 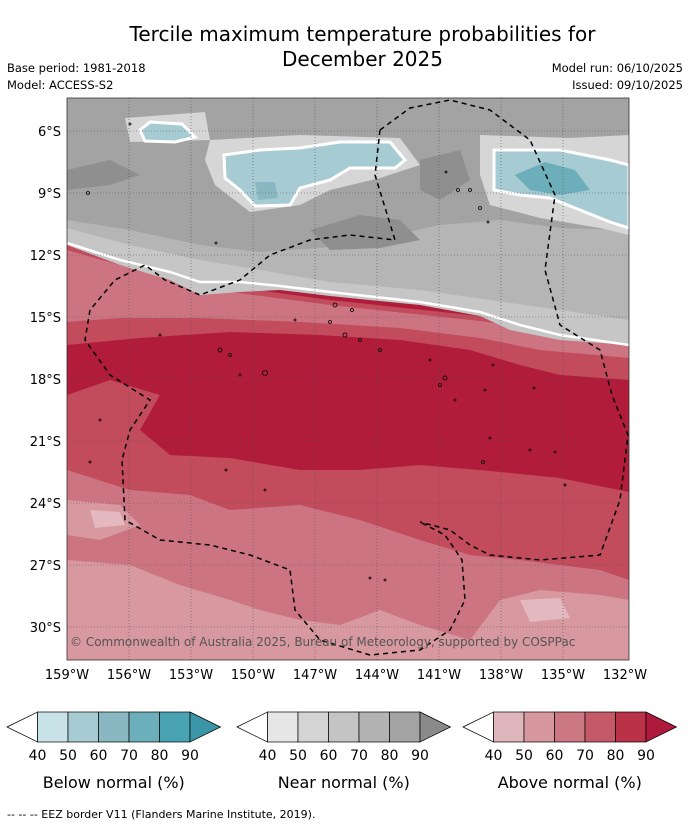 I want to click on lon-label: 150°W, so click(x=253, y=675).